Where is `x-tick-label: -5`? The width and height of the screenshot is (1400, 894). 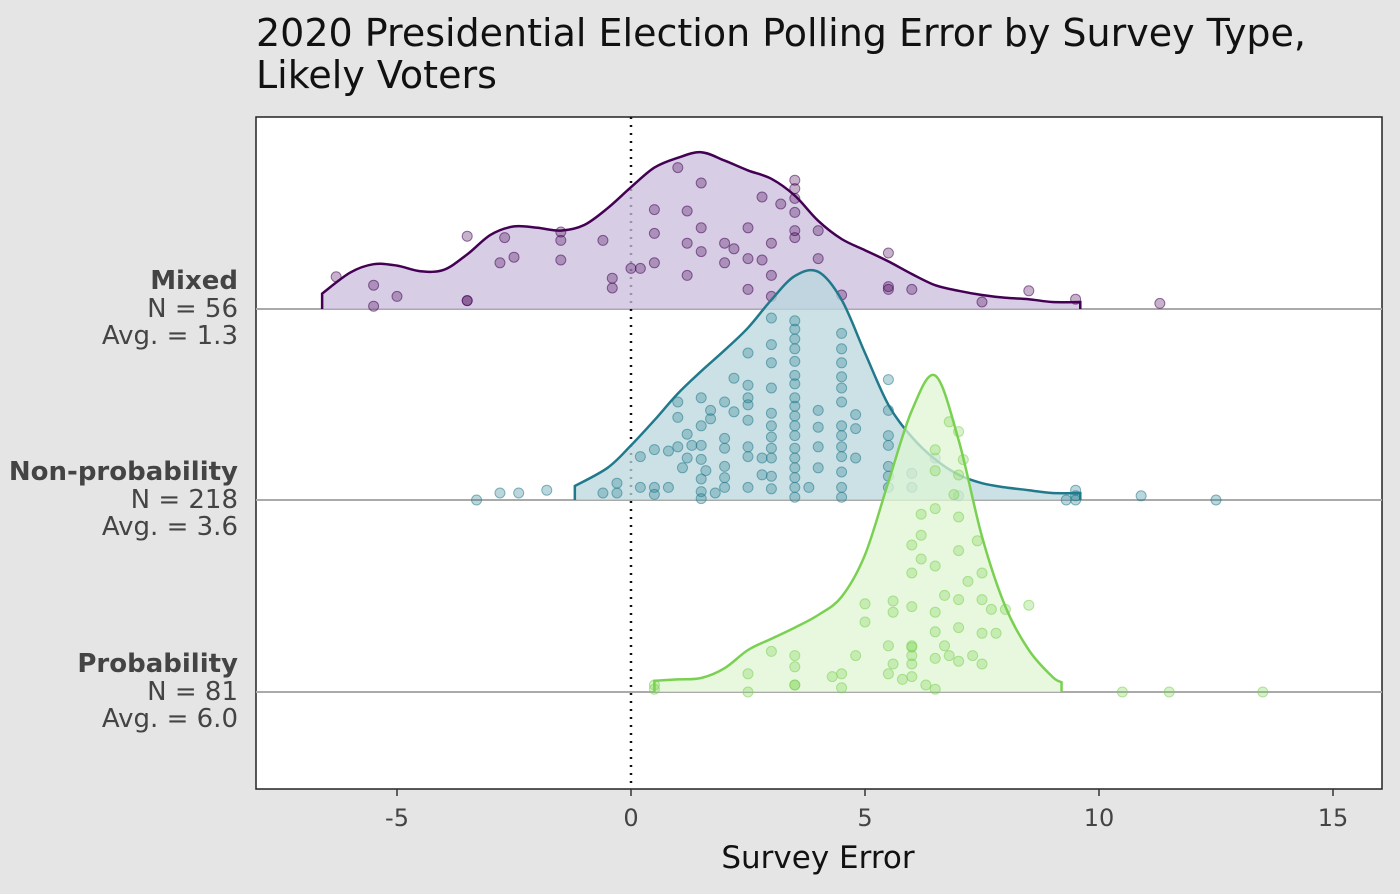 x-tick-label: -5 is located at coordinates (397, 818).